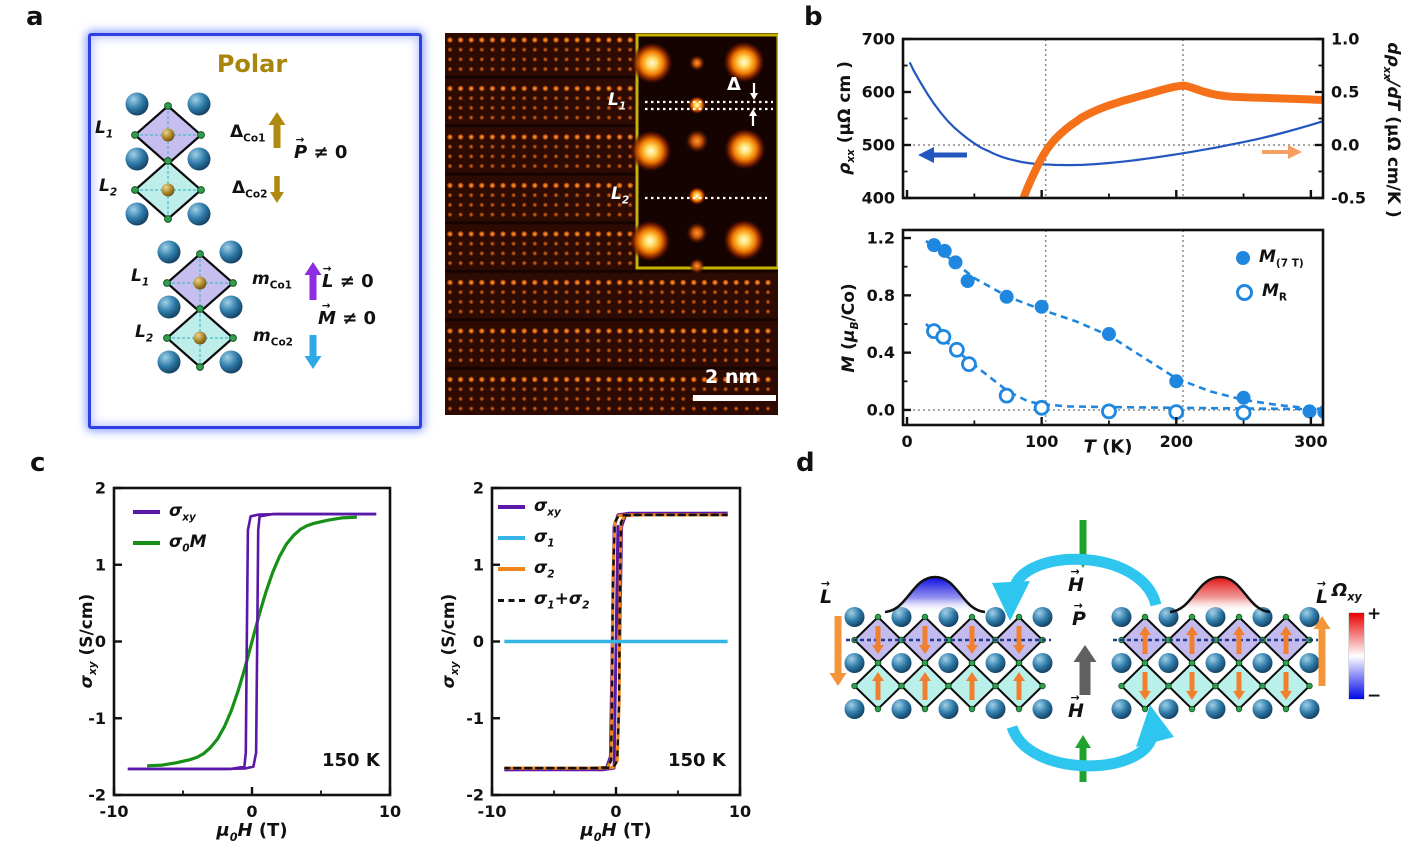 This screenshot has width=1412, height=849. I want to click on b-bottom-xlabel: T (K), so click(1108, 447).